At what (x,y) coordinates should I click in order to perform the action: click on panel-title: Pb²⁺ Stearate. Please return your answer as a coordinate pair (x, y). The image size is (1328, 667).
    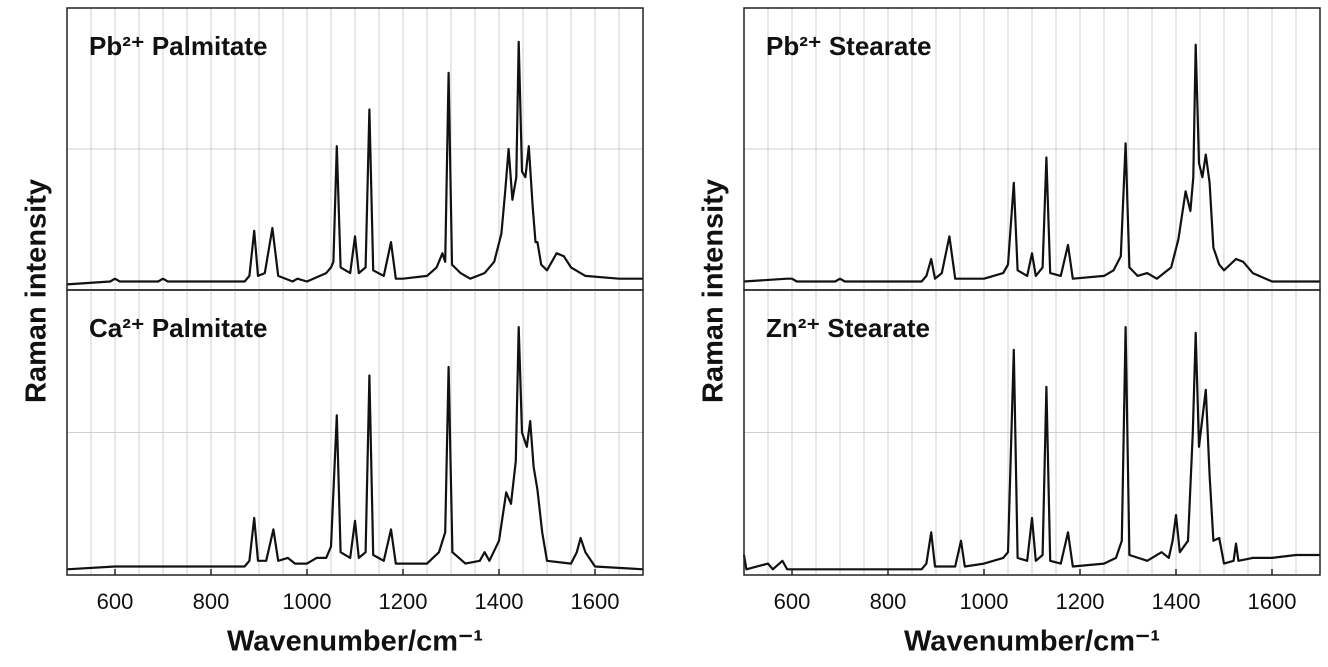
    Looking at the image, I should click on (848, 46).